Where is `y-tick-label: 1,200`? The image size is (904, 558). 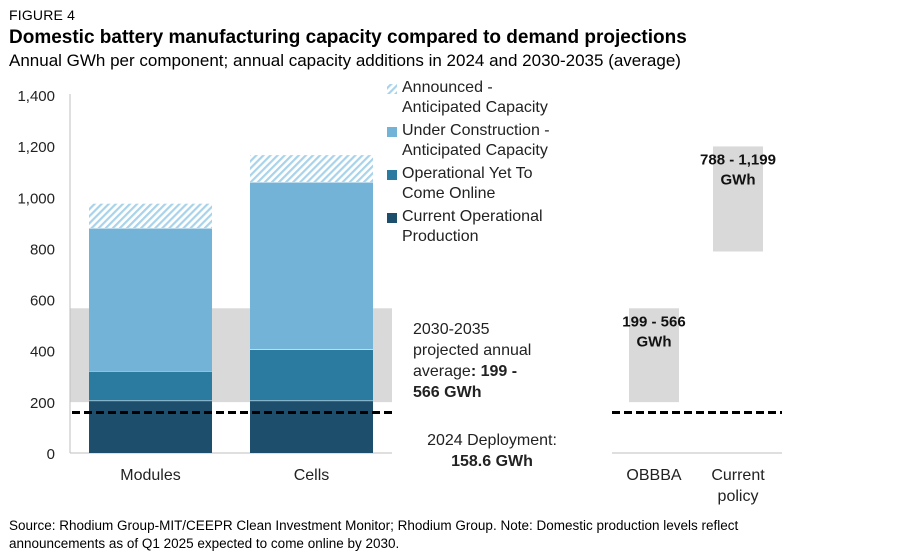
y-tick-label: 1,200 is located at coordinates (36, 147).